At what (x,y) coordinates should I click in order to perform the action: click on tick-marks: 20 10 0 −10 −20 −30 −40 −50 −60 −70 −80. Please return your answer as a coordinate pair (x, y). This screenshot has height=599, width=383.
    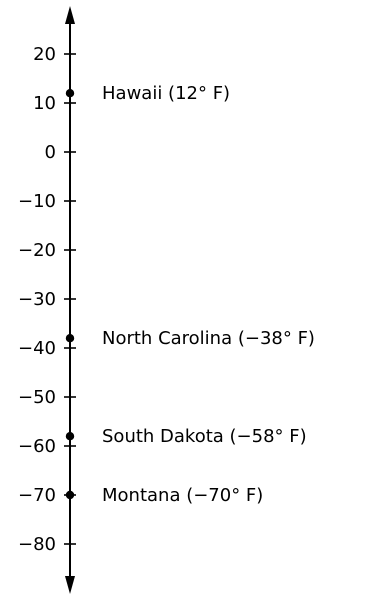
    Looking at the image, I should click on (47, 299).